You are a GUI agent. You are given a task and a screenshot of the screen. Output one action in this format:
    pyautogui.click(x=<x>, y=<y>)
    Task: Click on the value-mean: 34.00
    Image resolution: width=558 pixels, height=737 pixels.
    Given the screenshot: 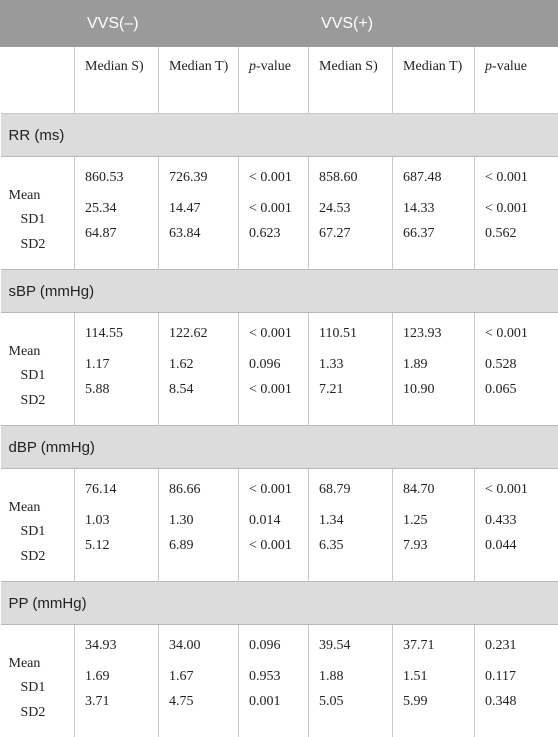 What is the action you would take?
    pyautogui.click(x=201, y=652)
    